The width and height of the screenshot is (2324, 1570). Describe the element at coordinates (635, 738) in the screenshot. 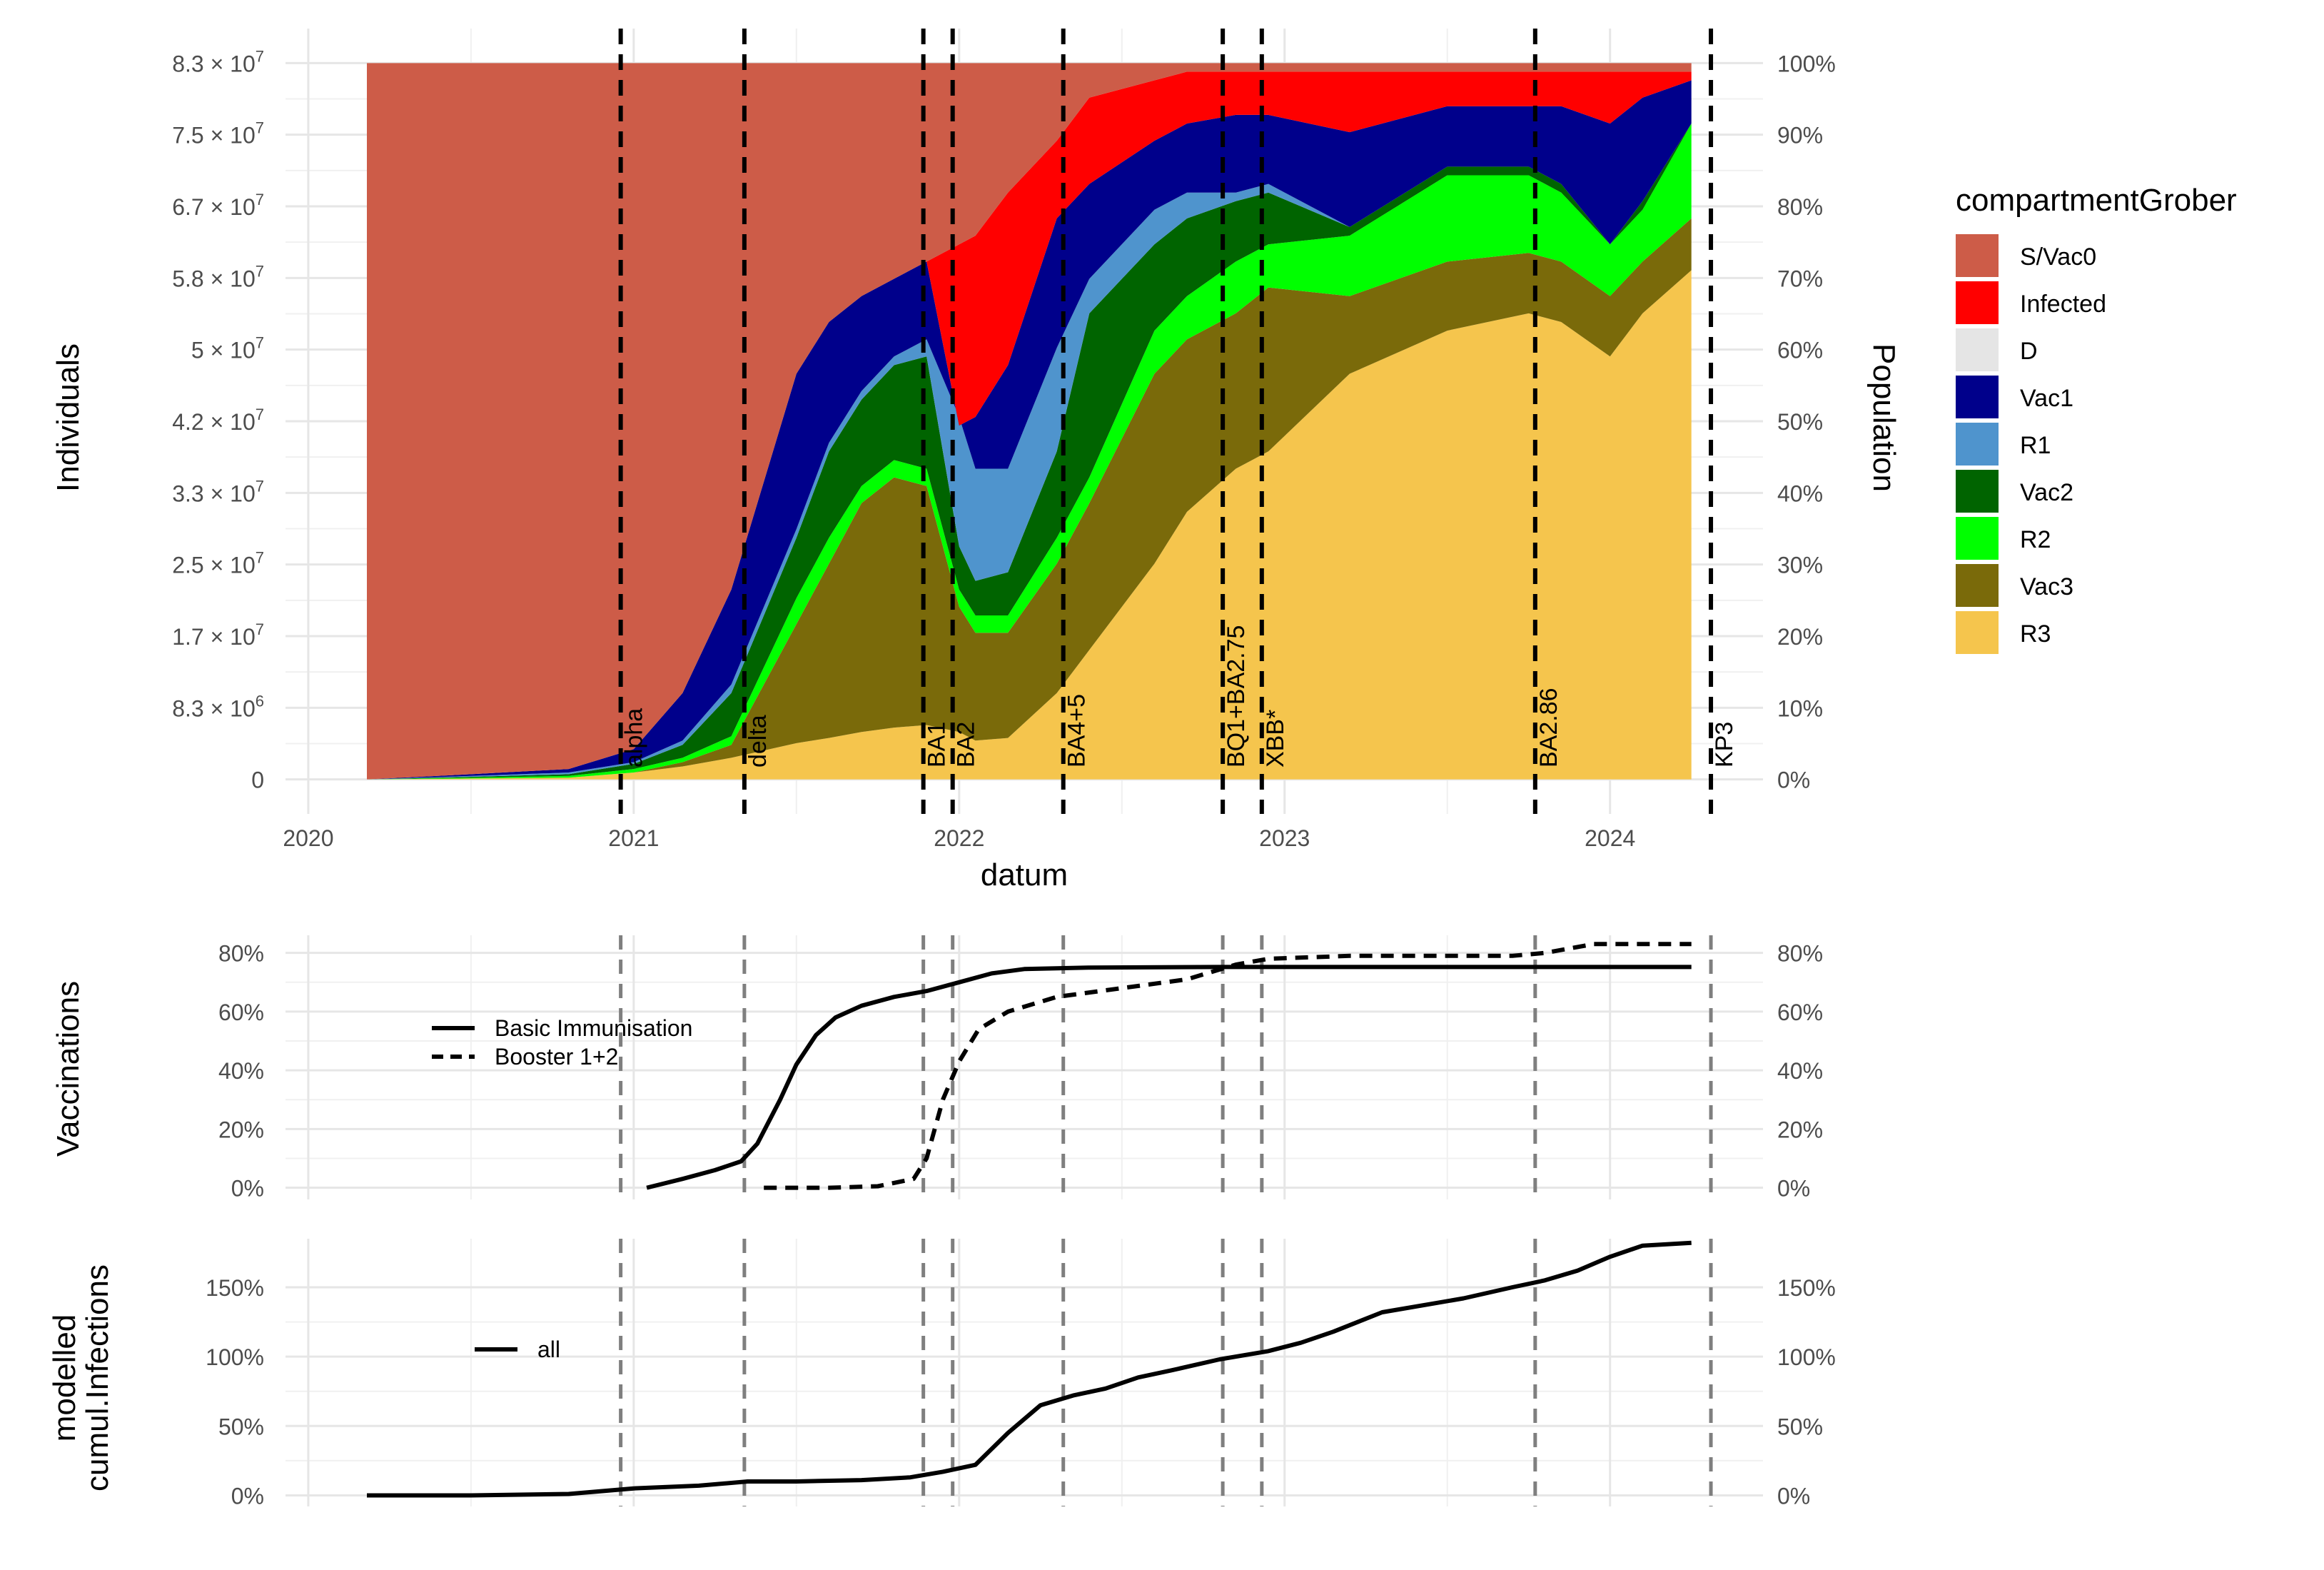

I see `variant-label-alpha: alpha` at that location.